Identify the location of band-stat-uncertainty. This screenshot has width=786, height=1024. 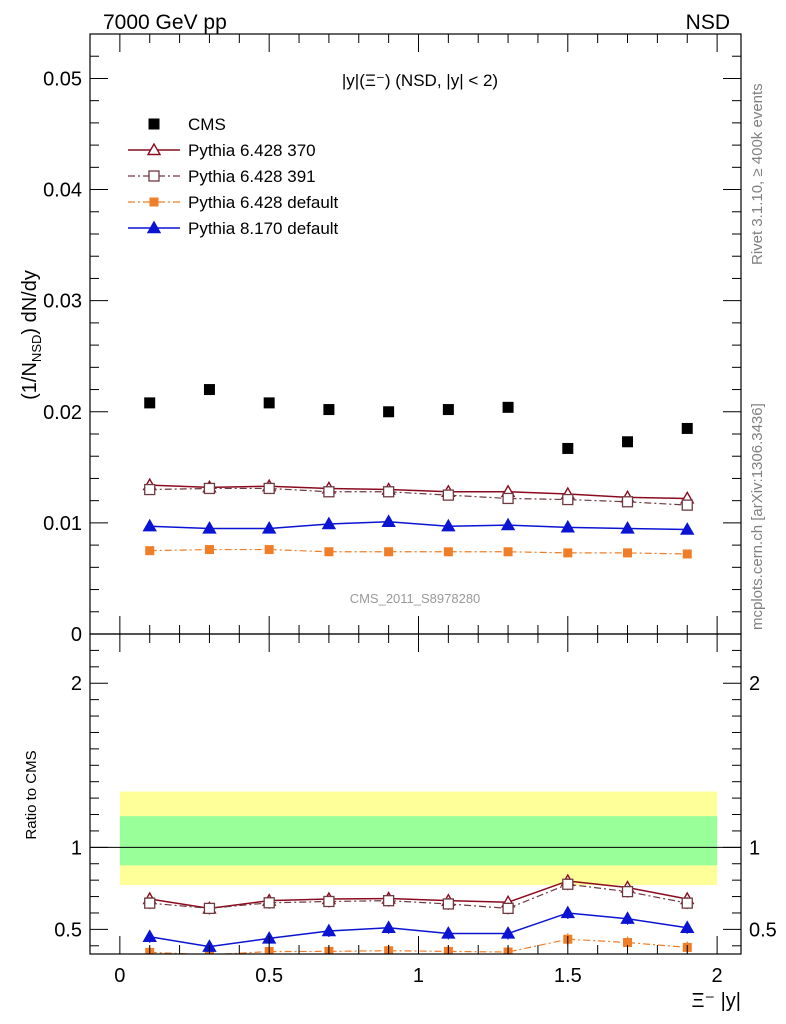
(418, 841).